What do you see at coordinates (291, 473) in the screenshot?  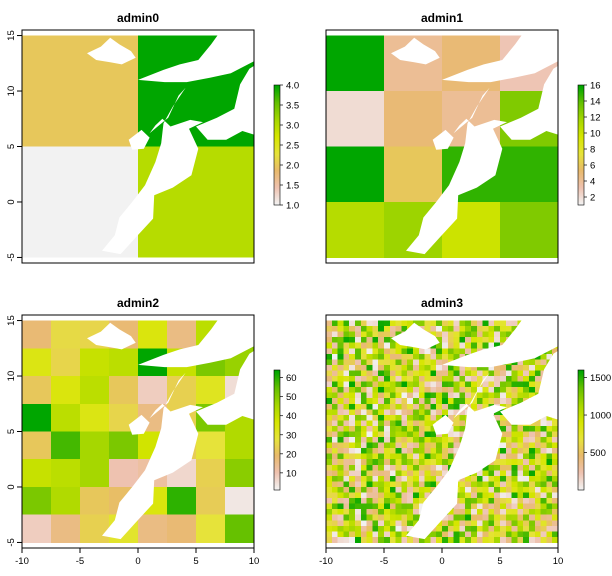 I see `legend-tick-label: 10` at bounding box center [291, 473].